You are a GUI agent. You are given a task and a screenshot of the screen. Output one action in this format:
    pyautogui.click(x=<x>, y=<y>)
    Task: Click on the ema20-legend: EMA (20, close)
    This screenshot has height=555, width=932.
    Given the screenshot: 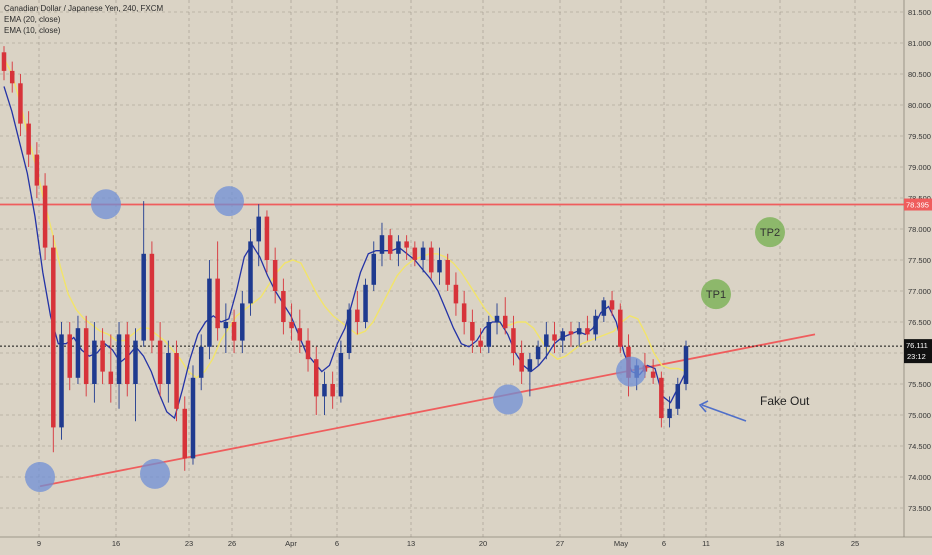 What is the action you would take?
    pyautogui.click(x=32, y=19)
    